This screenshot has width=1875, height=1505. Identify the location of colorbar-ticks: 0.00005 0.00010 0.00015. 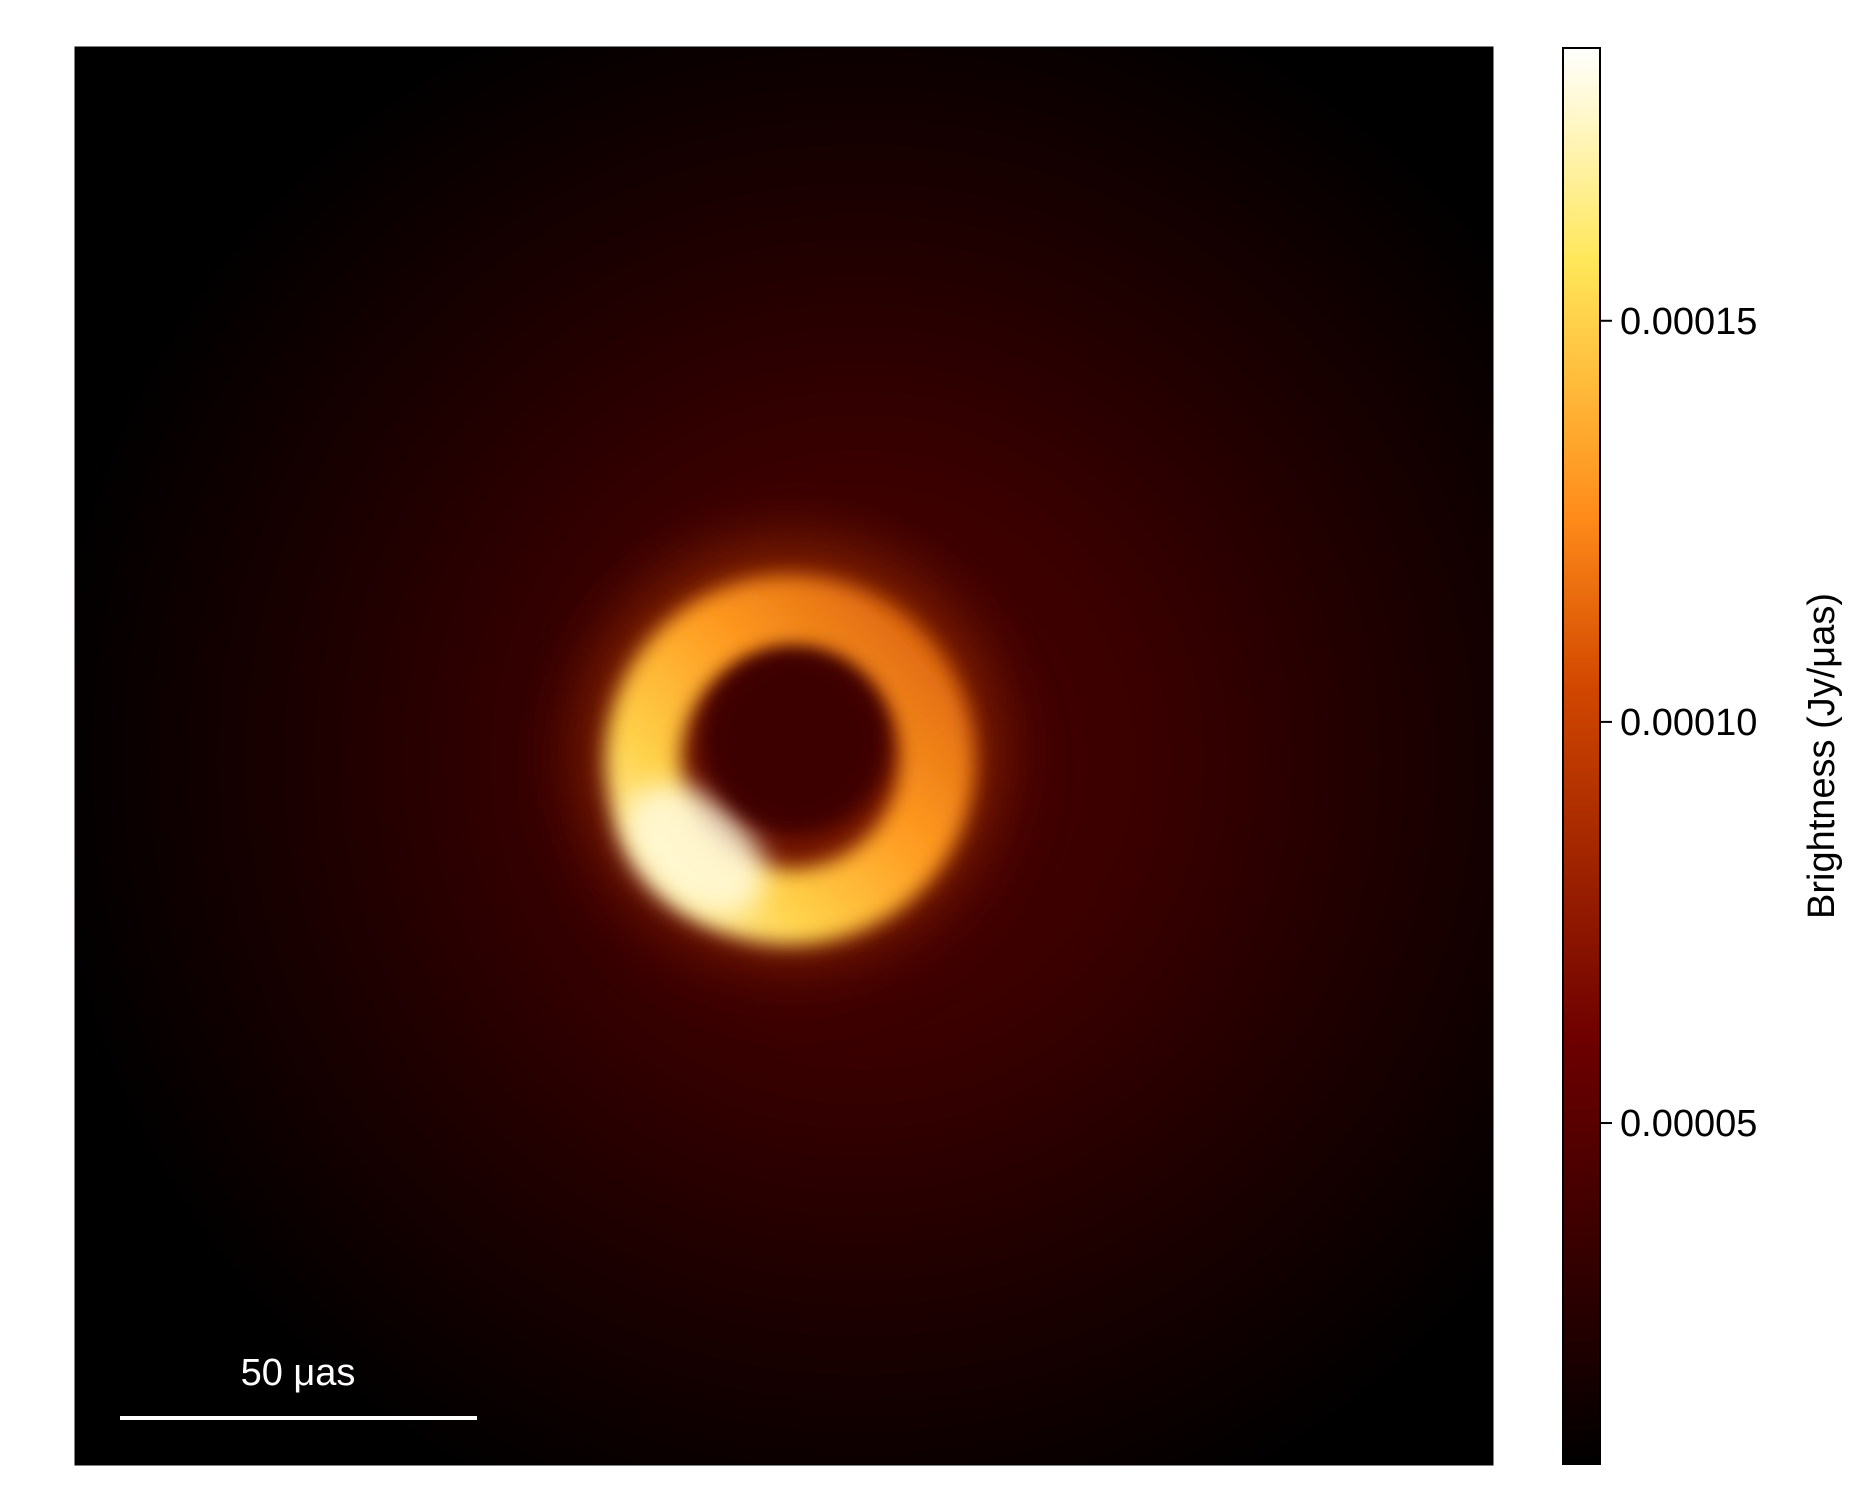
(1678, 723).